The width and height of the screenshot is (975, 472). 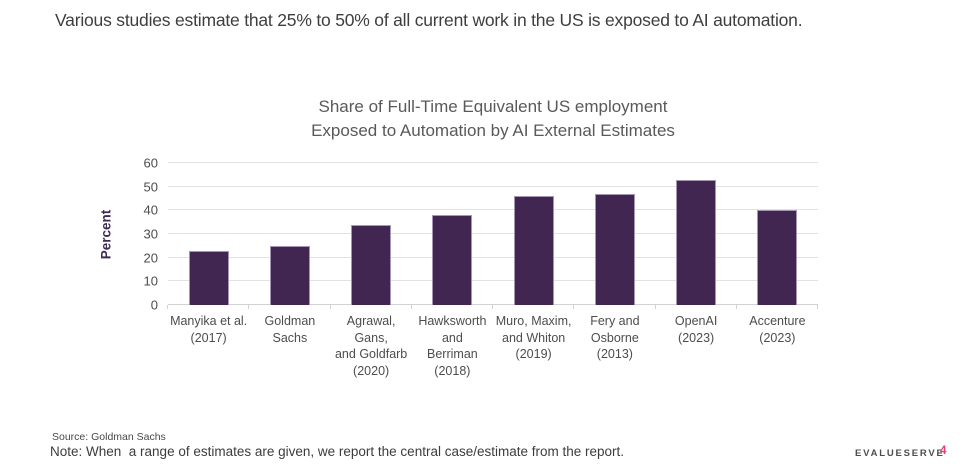 I want to click on x-category-label: Accenture (2023), so click(x=777, y=346).